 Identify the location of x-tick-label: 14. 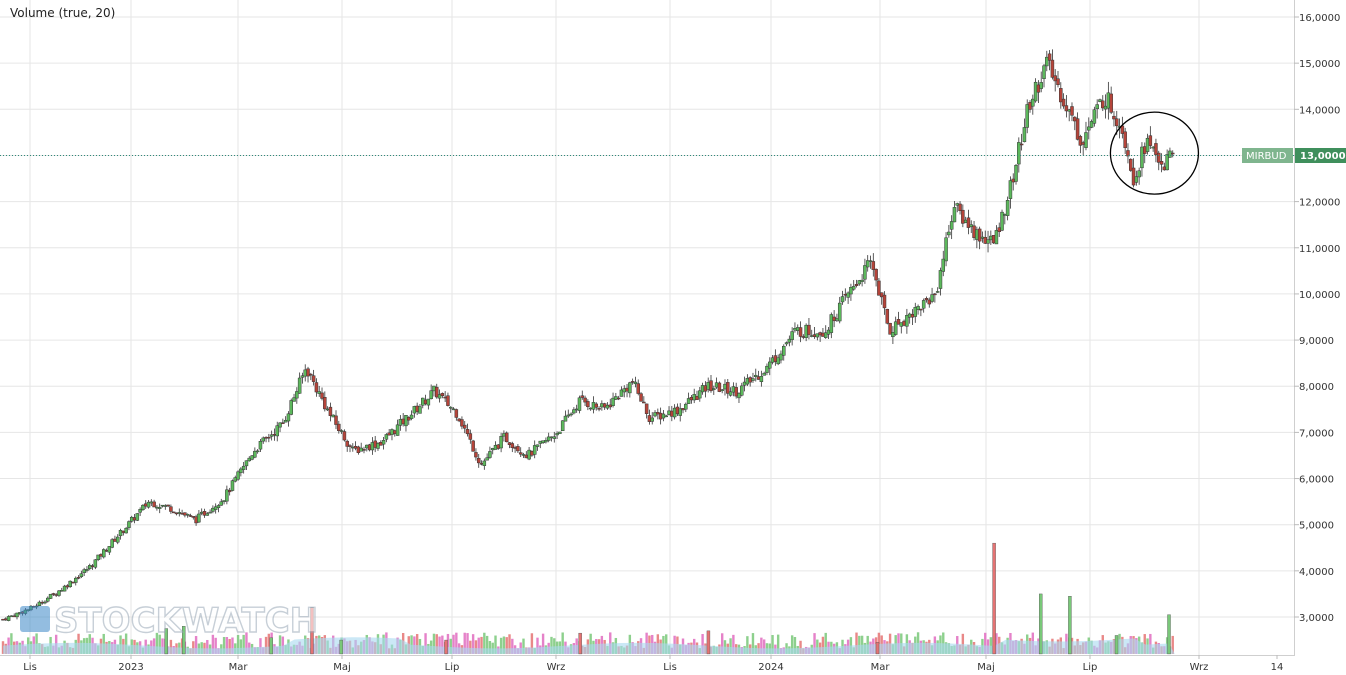
(1277, 667).